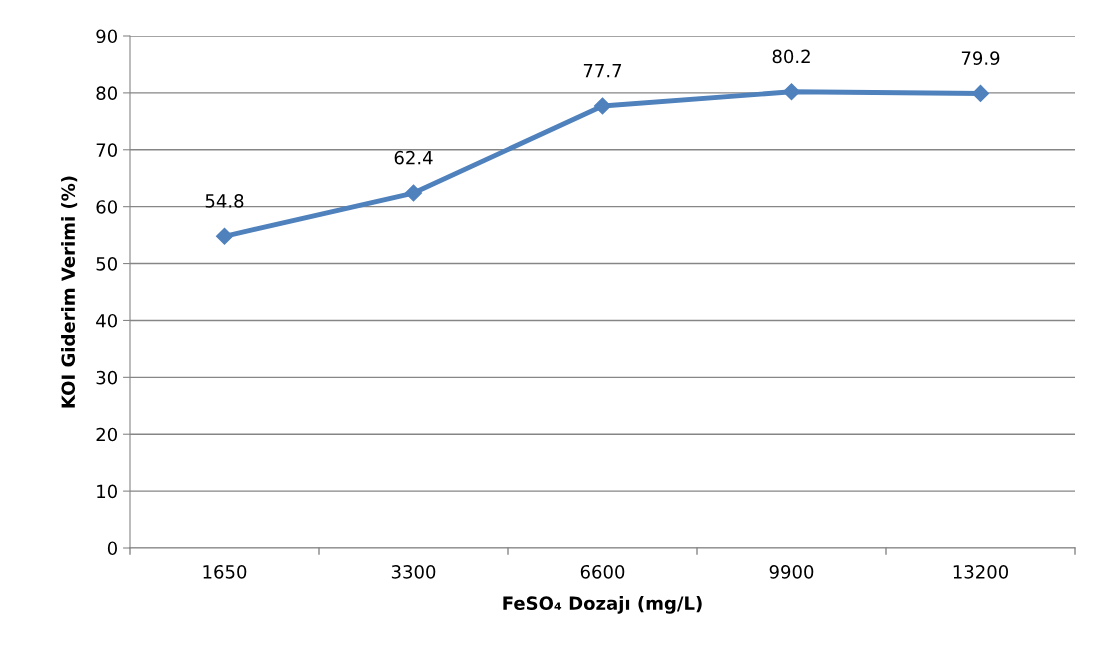 This screenshot has width=1103, height=668. I want to click on y-tick-label: 40, so click(106, 320).